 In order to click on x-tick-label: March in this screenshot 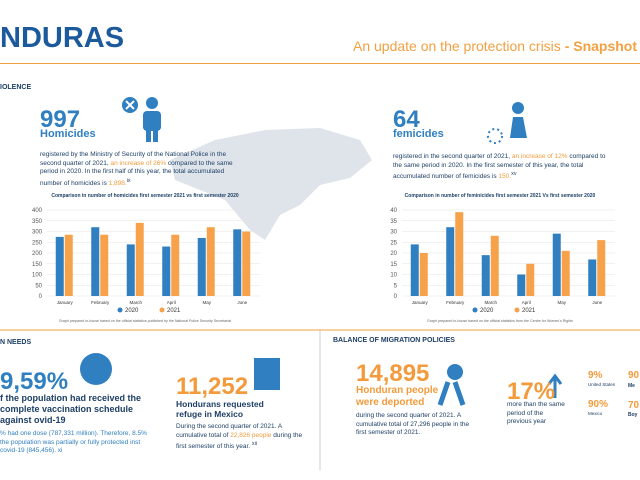, I will do `click(490, 302)`.